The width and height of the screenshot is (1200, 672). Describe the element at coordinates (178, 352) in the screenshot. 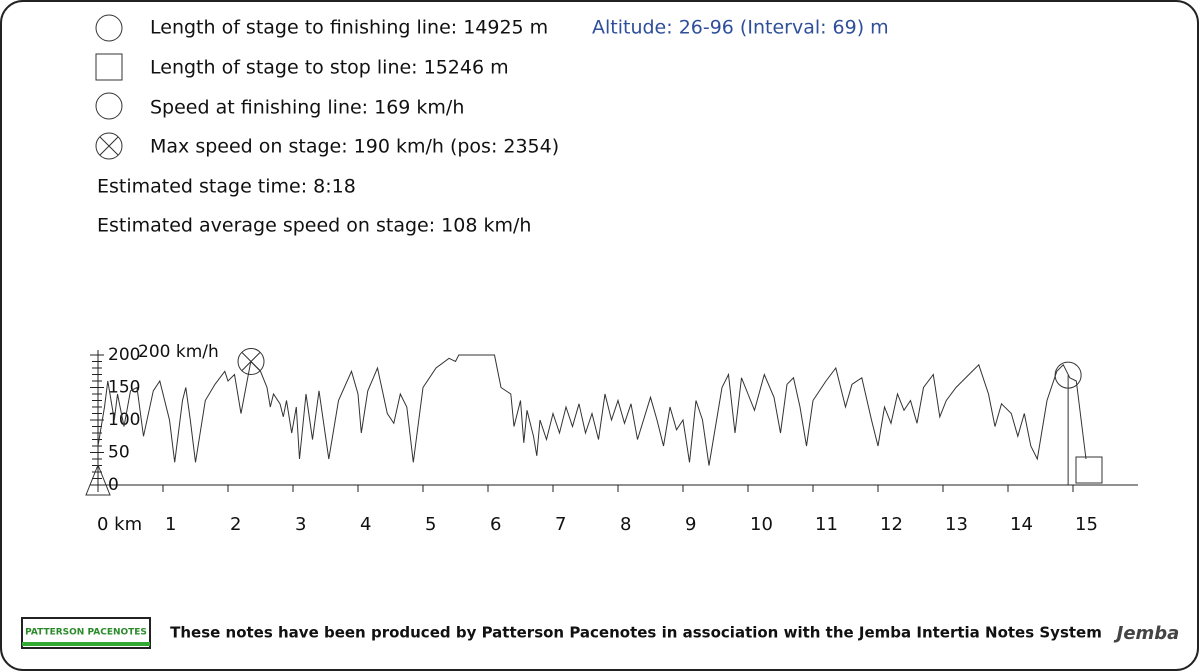

I see `y-axis-label: 200 km/h` at that location.